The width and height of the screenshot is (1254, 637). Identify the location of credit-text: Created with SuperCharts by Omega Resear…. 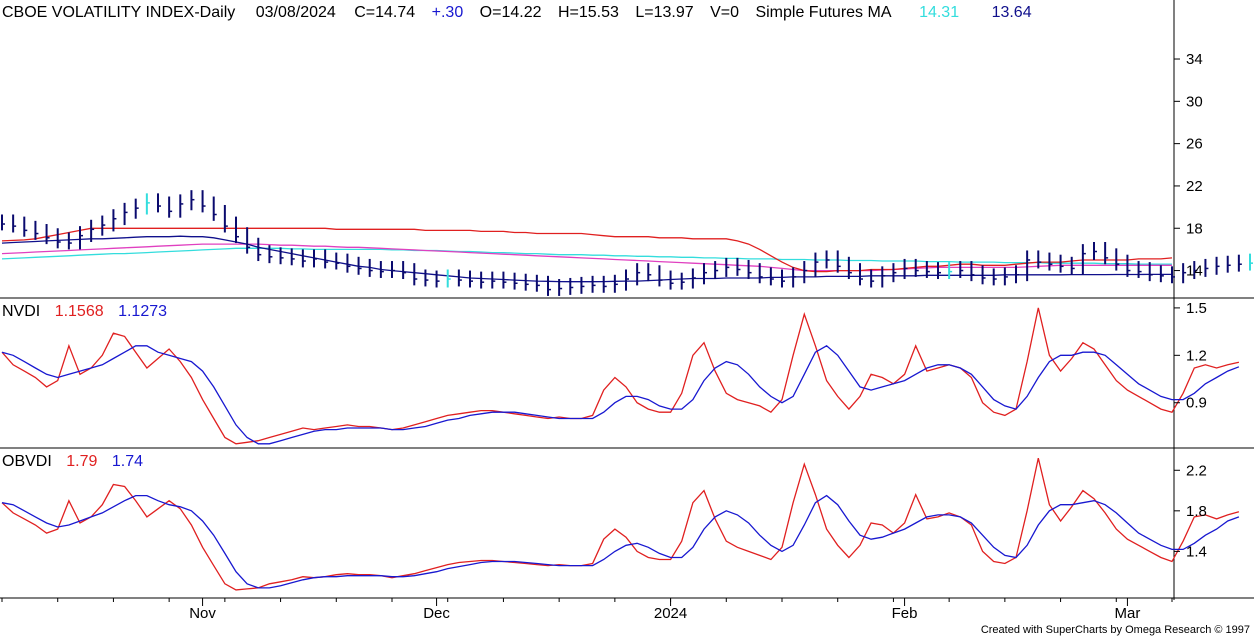
(1115, 630).